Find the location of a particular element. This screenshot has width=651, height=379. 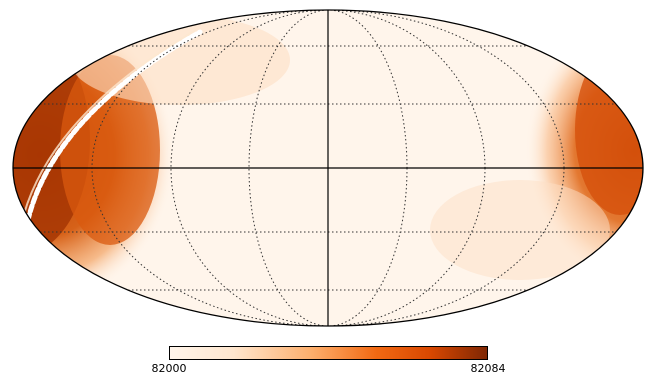

lower-haze is located at coordinates (520, 230).